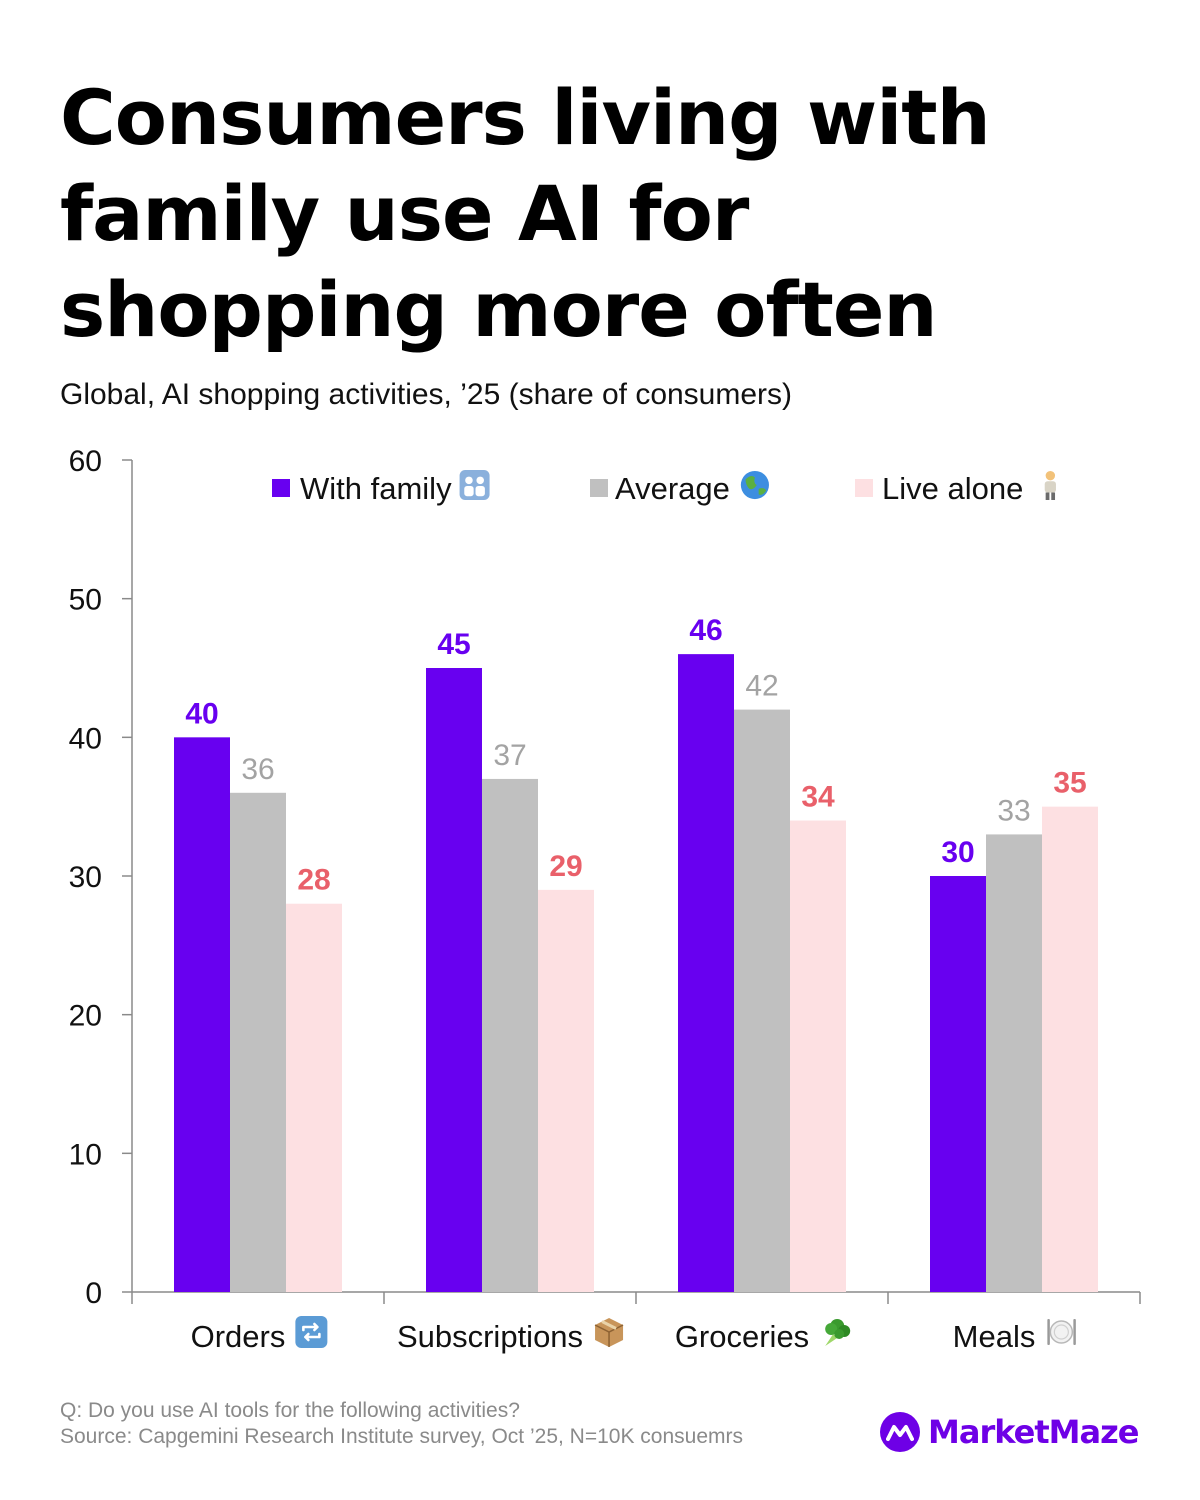 This screenshot has height=1500, width=1200. Describe the element at coordinates (742, 1336) in the screenshot. I see `x-tick-label: Groceries` at that location.